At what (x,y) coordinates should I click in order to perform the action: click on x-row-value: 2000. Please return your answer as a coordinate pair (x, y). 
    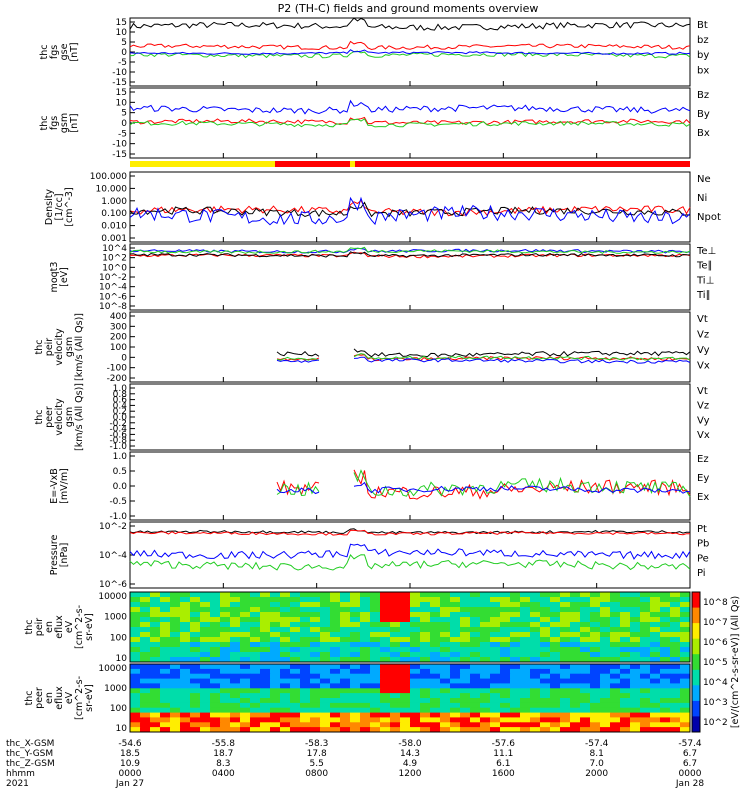
    Looking at the image, I should click on (596, 774).